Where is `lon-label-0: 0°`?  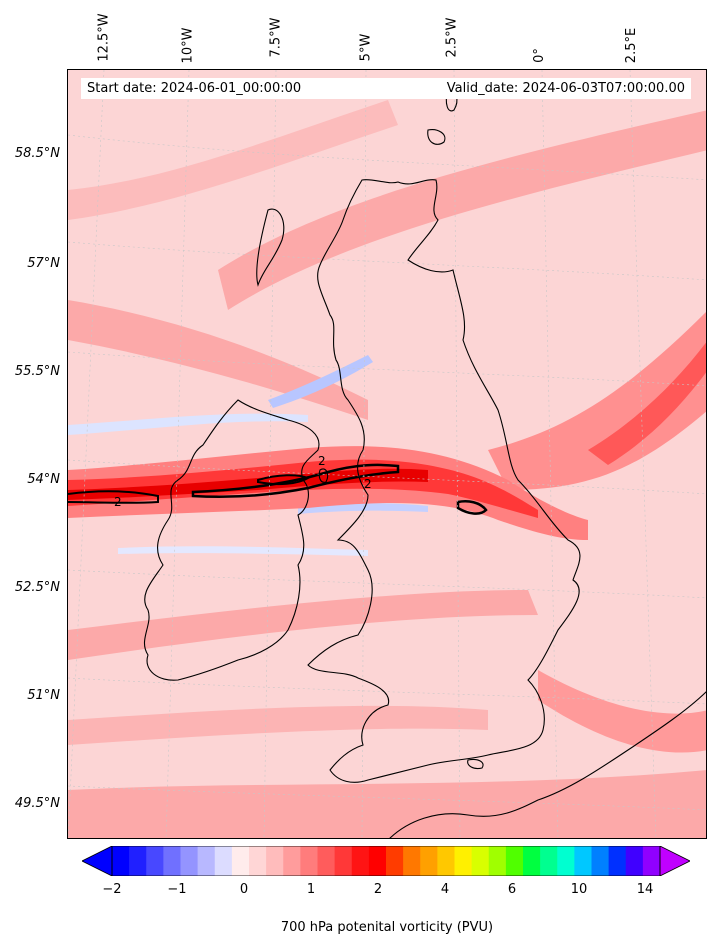
lon-label-0: 0° is located at coordinates (539, 55).